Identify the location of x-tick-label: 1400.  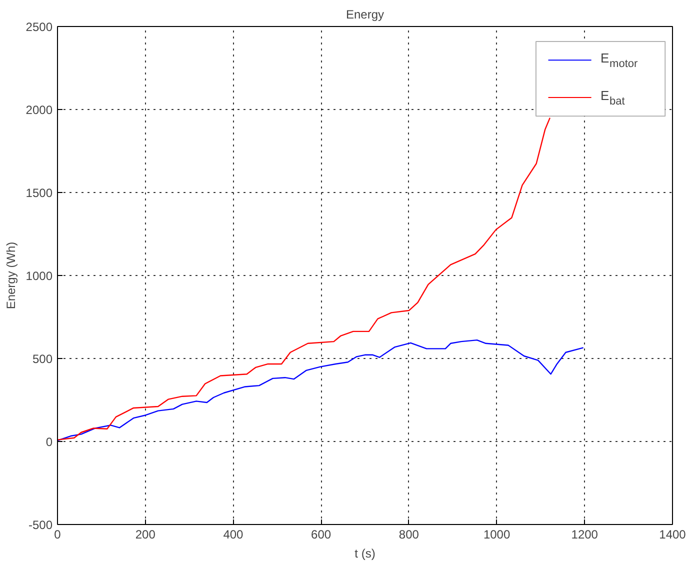
(672, 535).